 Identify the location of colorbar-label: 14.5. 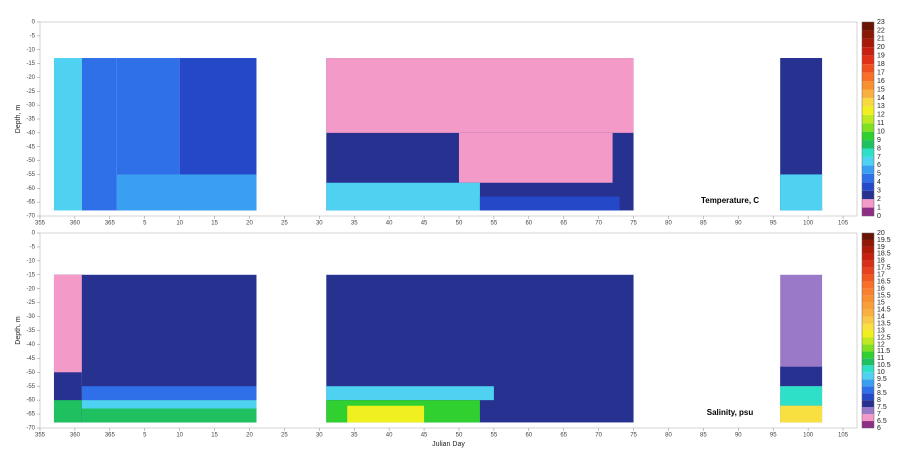
(884, 309).